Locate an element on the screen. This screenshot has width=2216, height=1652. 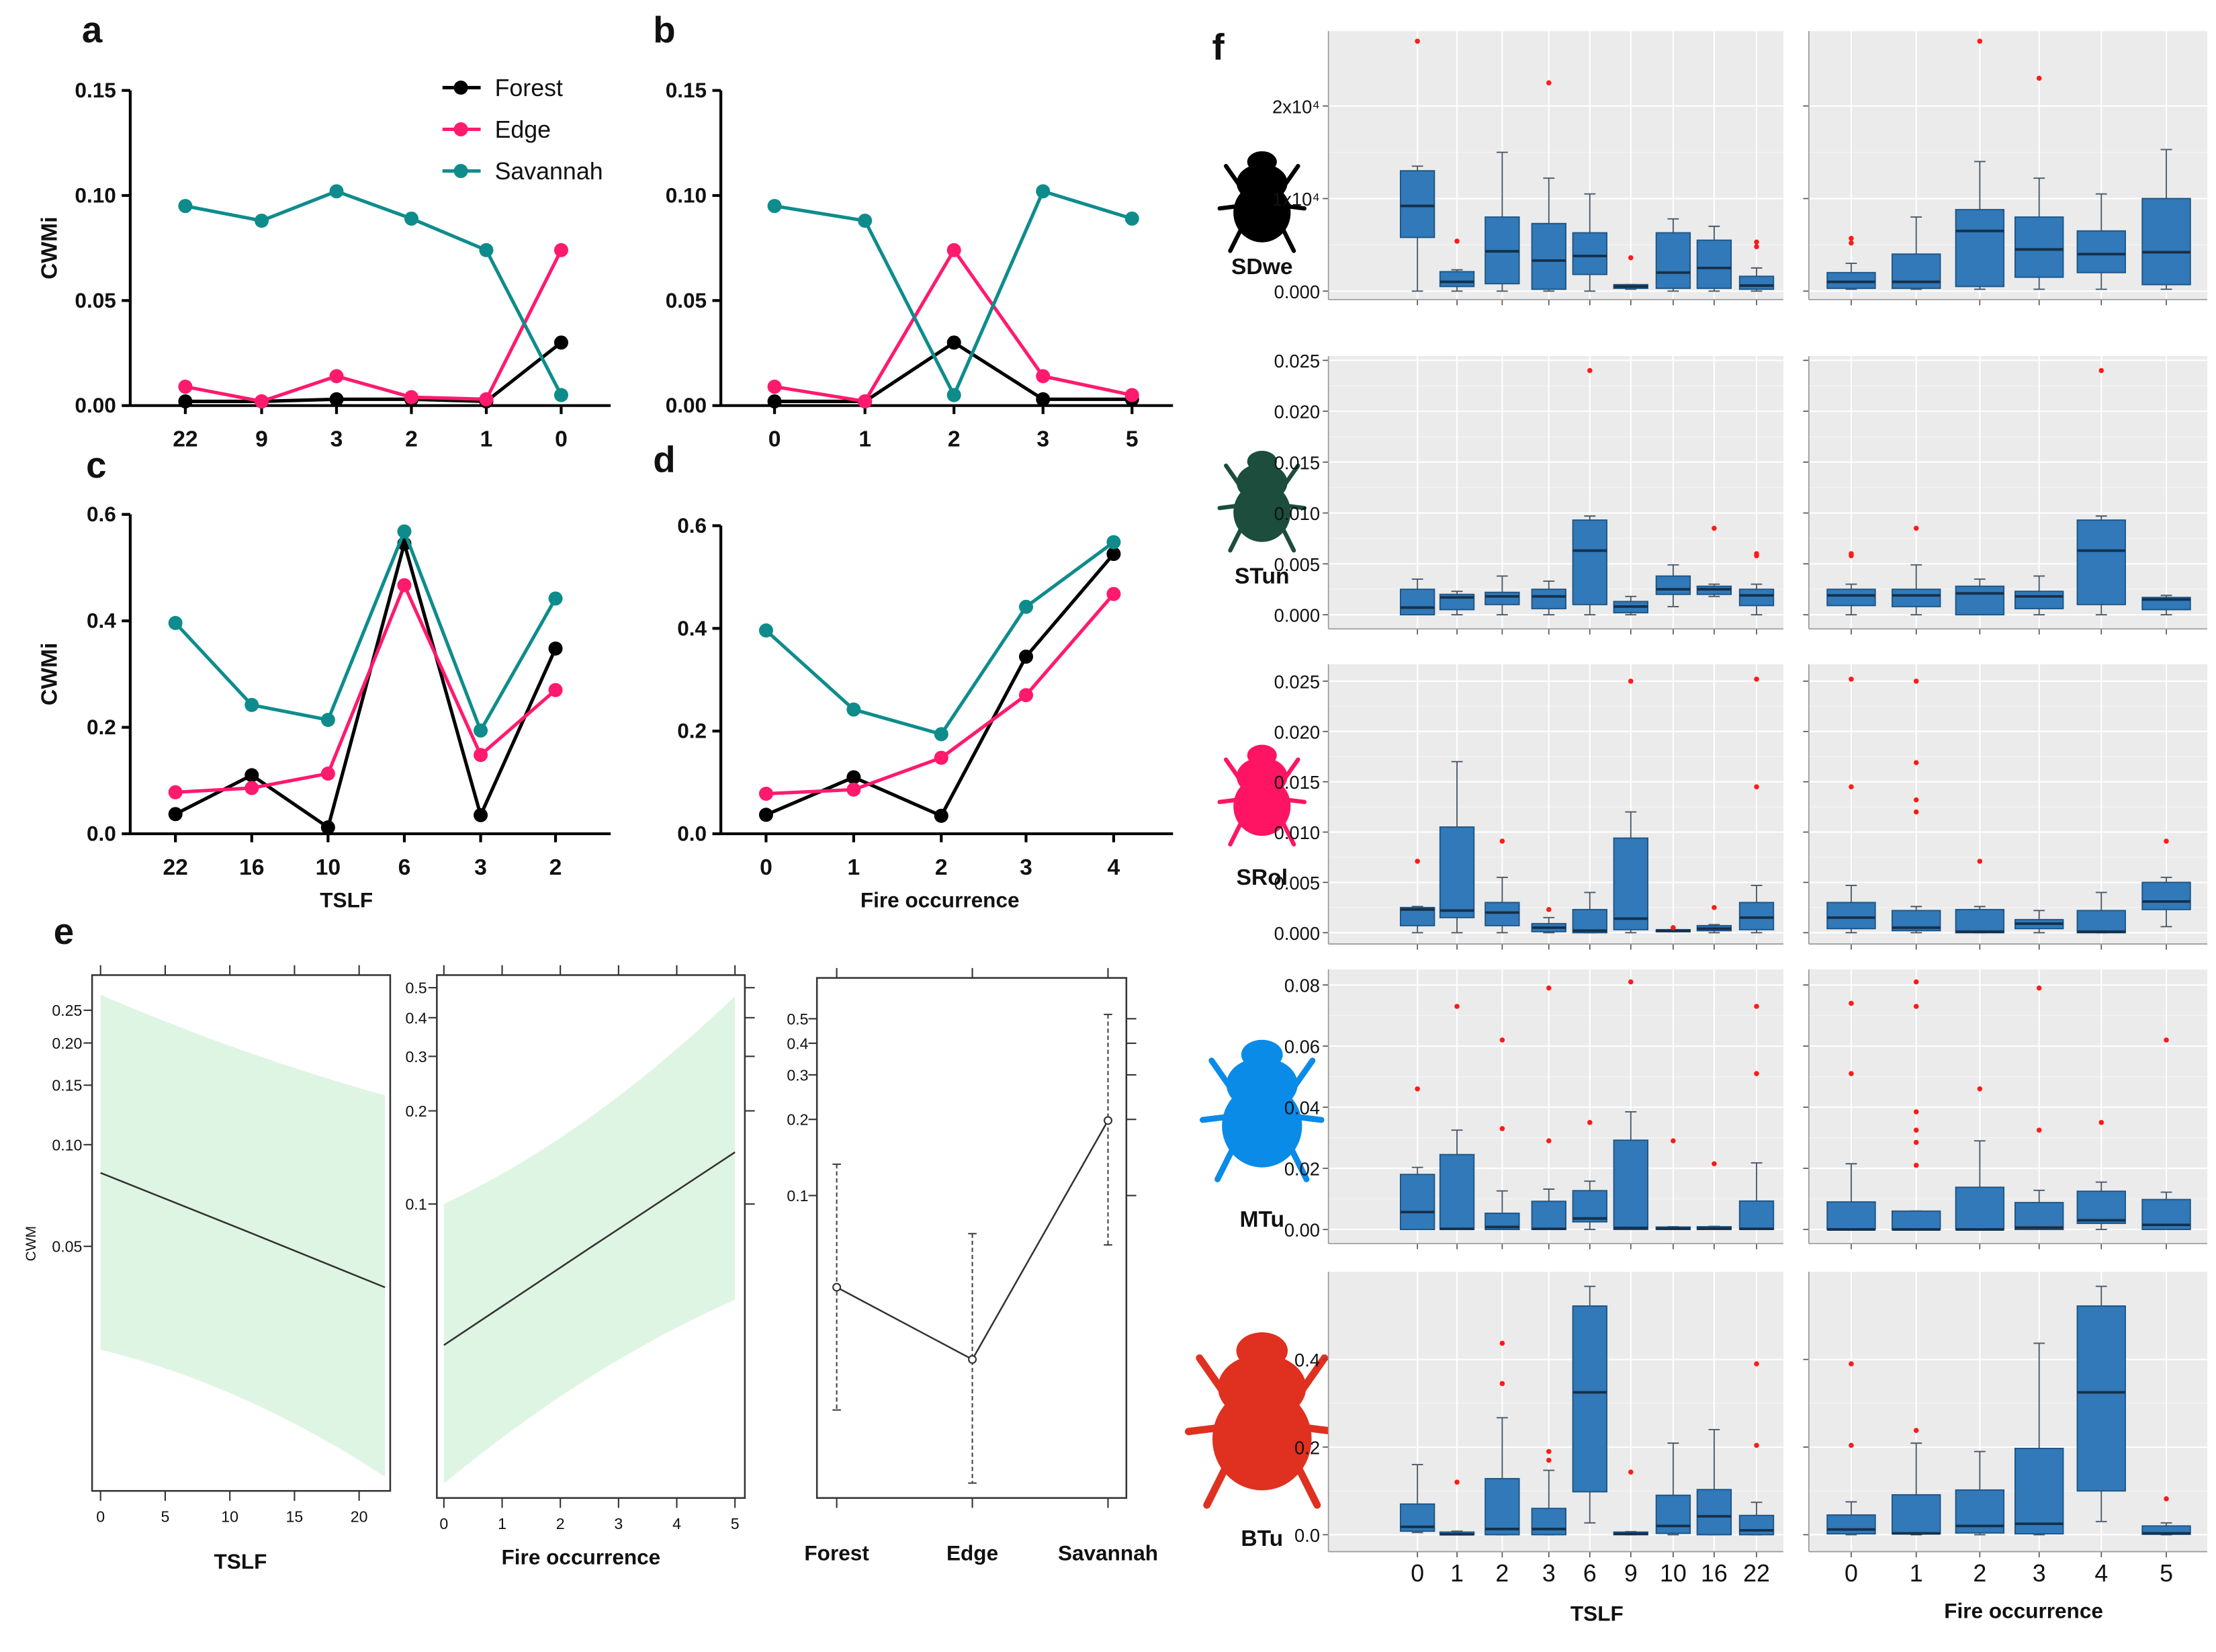
y-tick-label: 0.15 is located at coordinates (686, 90).